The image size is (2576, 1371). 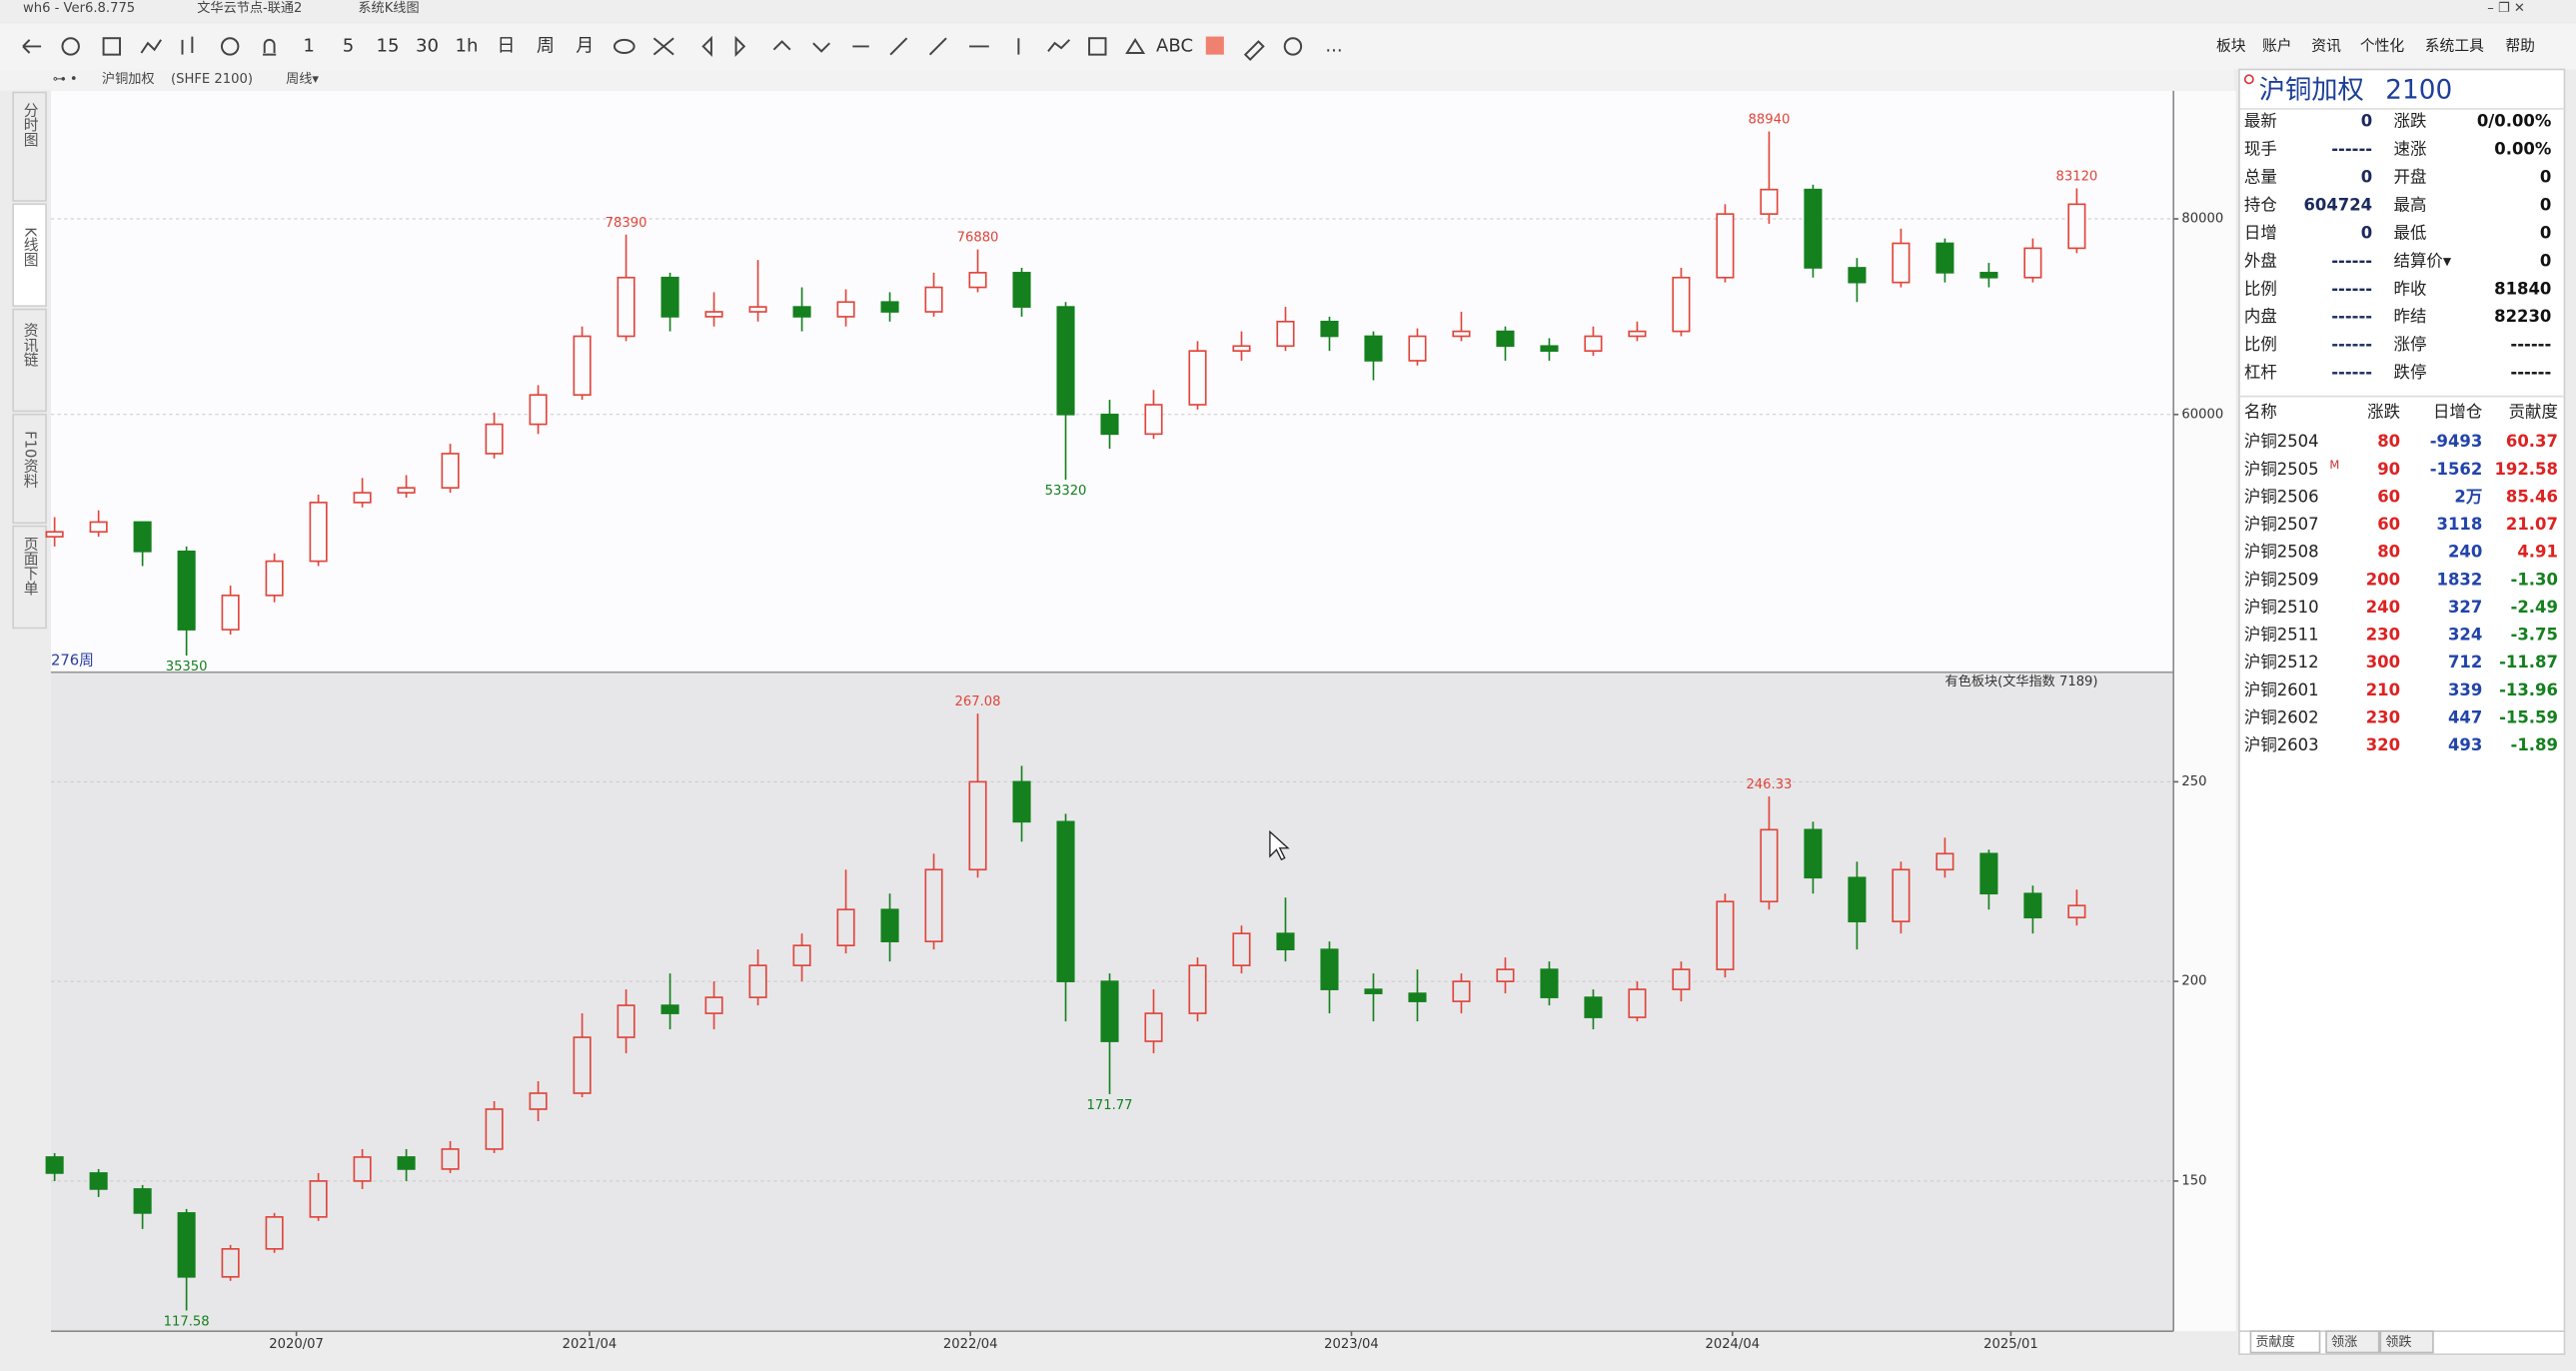 What do you see at coordinates (270, 47) in the screenshot?
I see `alarm-icon` at bounding box center [270, 47].